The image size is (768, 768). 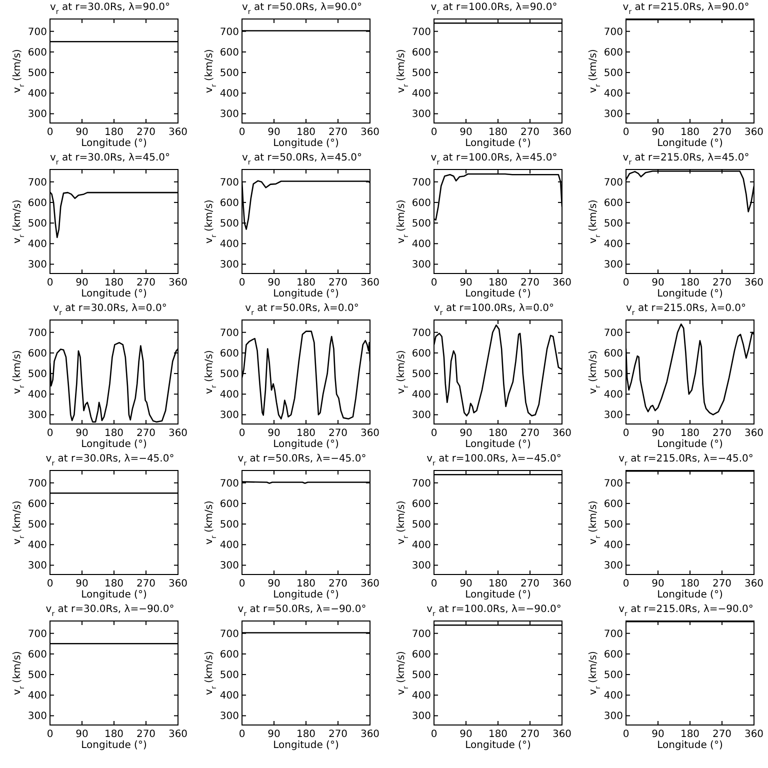 What do you see at coordinates (110, 461) in the screenshot?
I see `chart-title: v$_{r}$ at r=30.0Rs, λ=−45.0°` at bounding box center [110, 461].